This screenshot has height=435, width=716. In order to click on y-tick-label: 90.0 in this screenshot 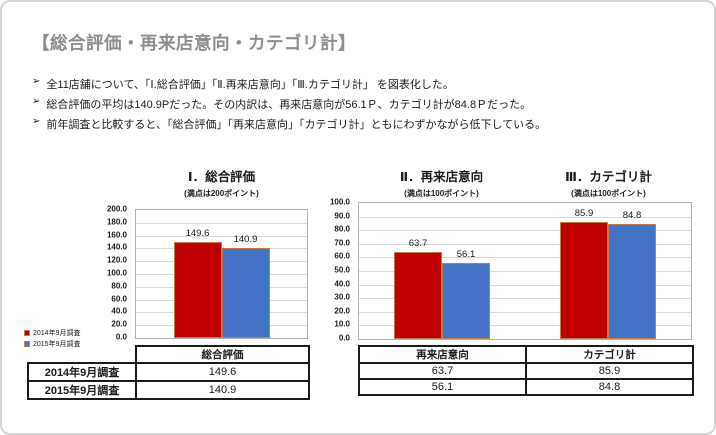, I will do `click(342, 216)`.